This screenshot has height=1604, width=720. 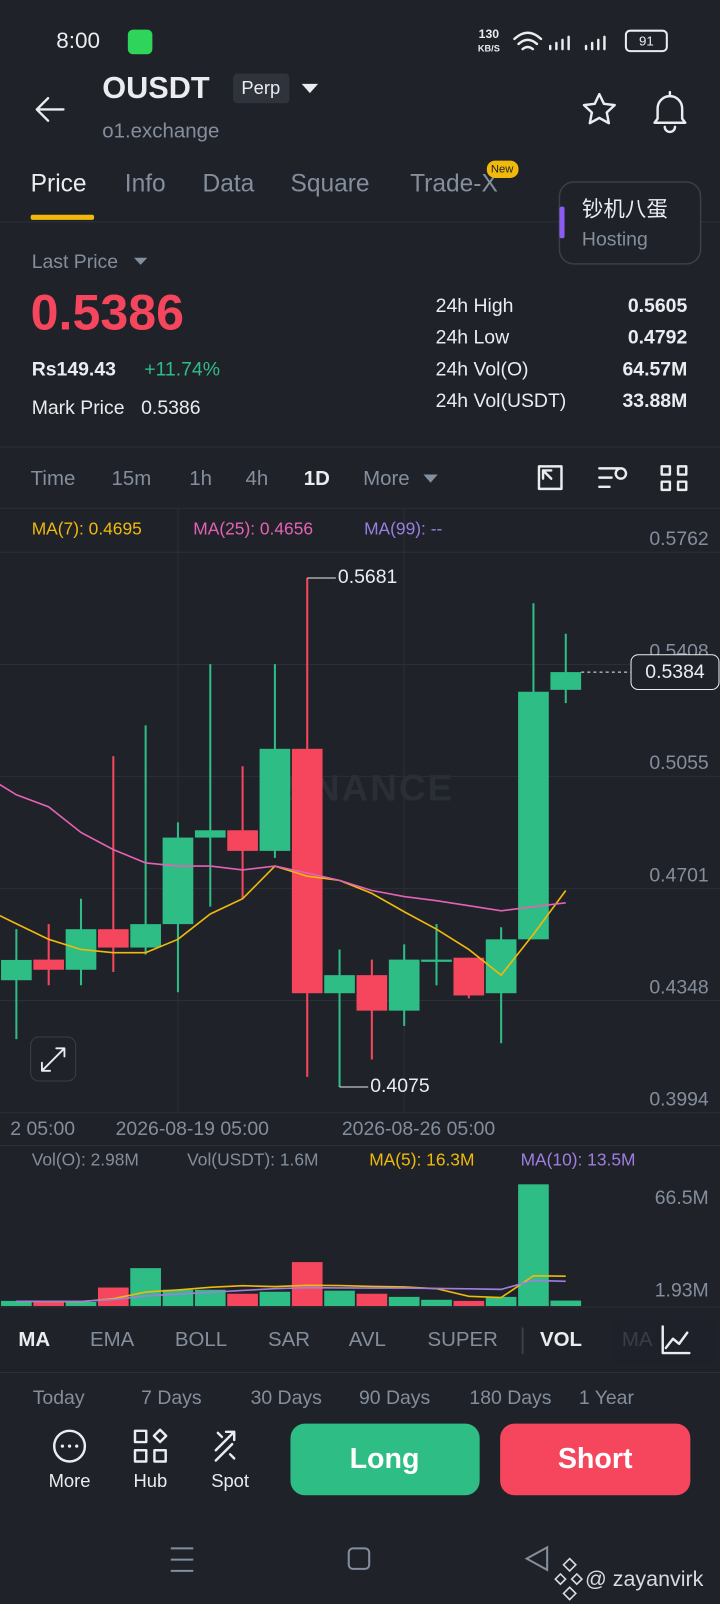 What do you see at coordinates (578, 1159) in the screenshot?
I see `volume-legend: MA(10): 13.5M` at bounding box center [578, 1159].